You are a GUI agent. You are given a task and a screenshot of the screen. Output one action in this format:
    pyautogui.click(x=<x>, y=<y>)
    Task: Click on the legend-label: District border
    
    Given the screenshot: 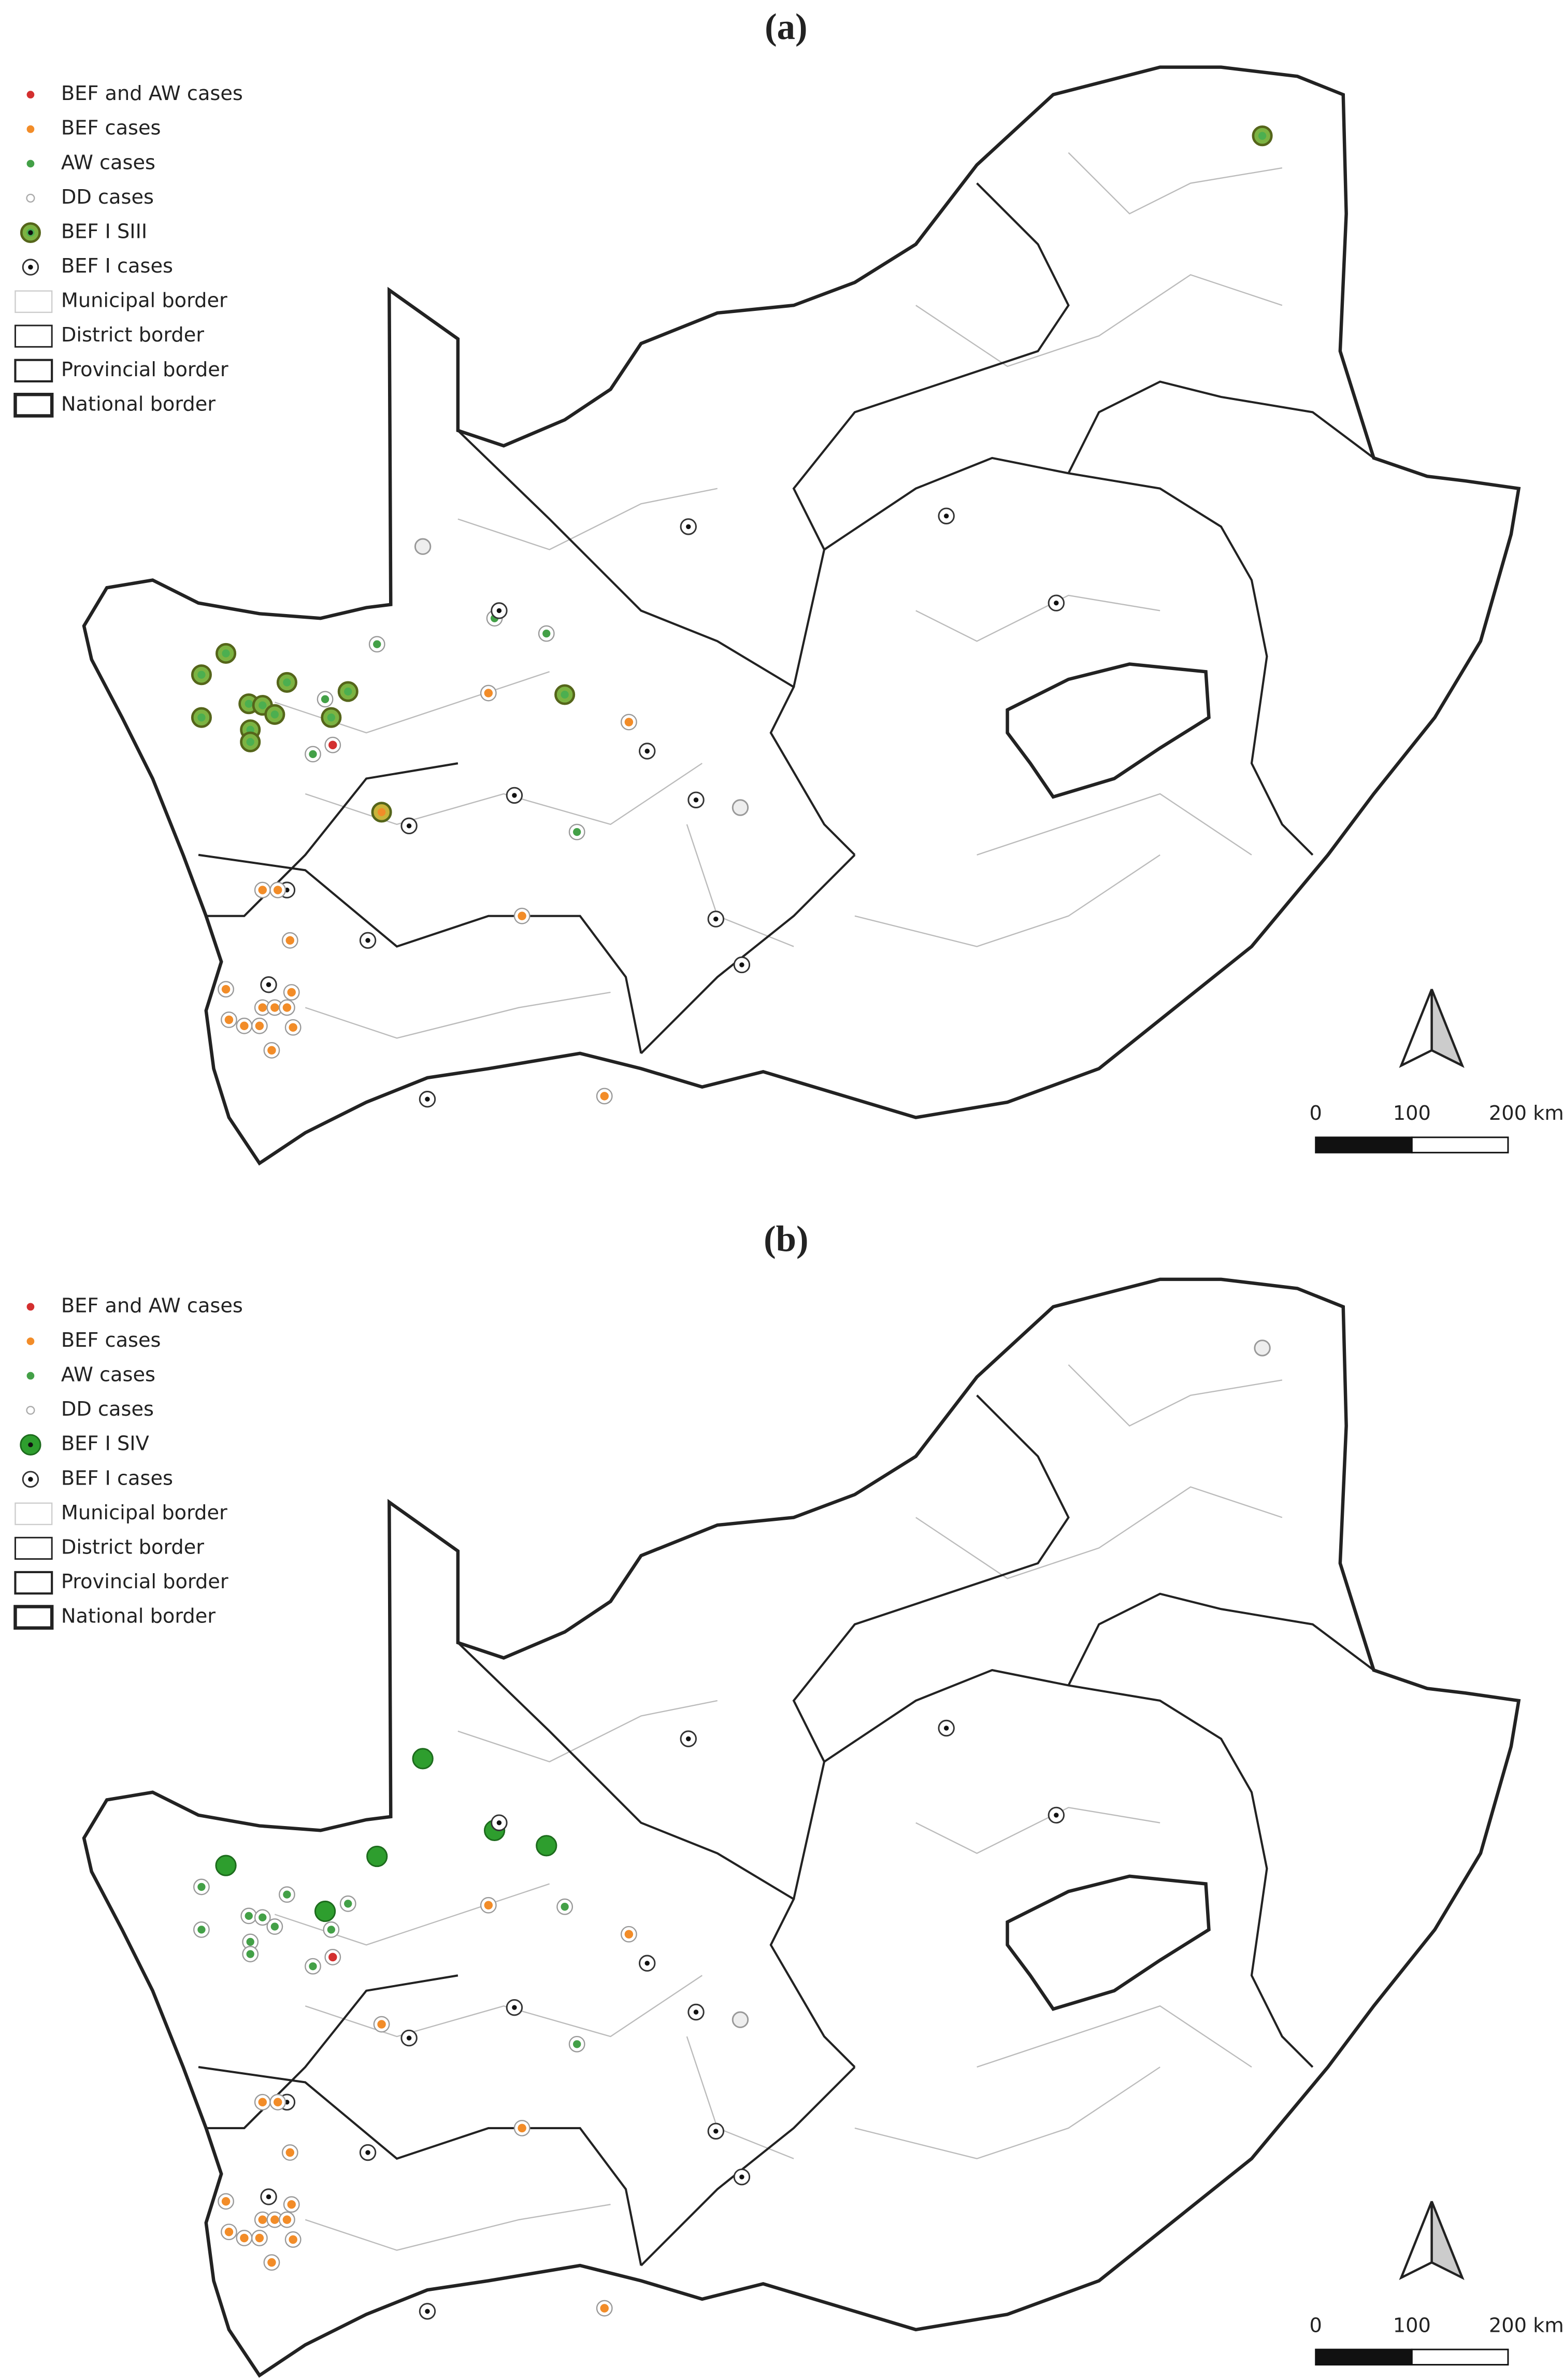 What is the action you would take?
    pyautogui.click(x=132, y=335)
    